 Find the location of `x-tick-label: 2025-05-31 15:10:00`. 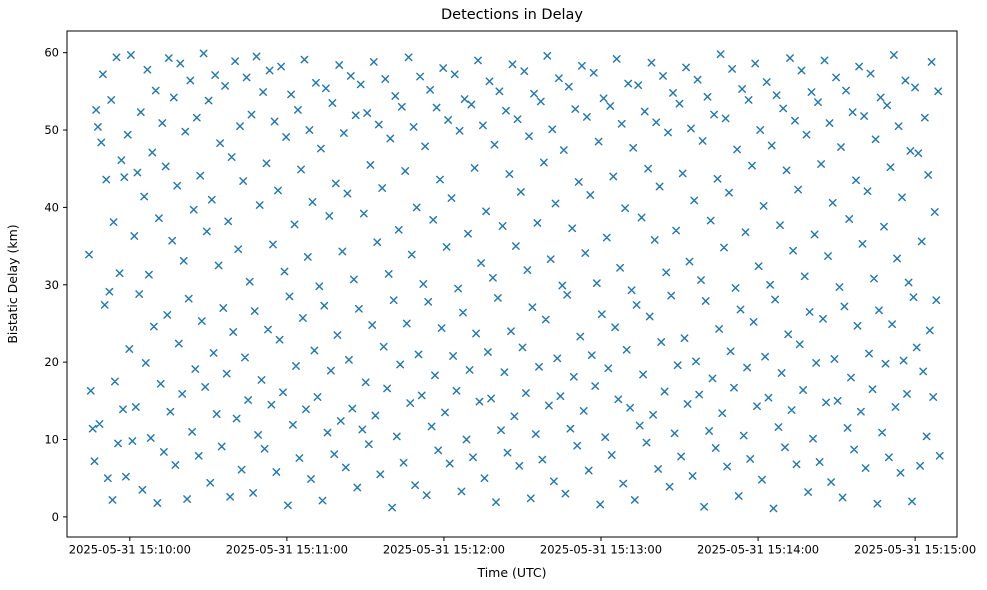

x-tick-label: 2025-05-31 15:10:00 is located at coordinates (130, 550).